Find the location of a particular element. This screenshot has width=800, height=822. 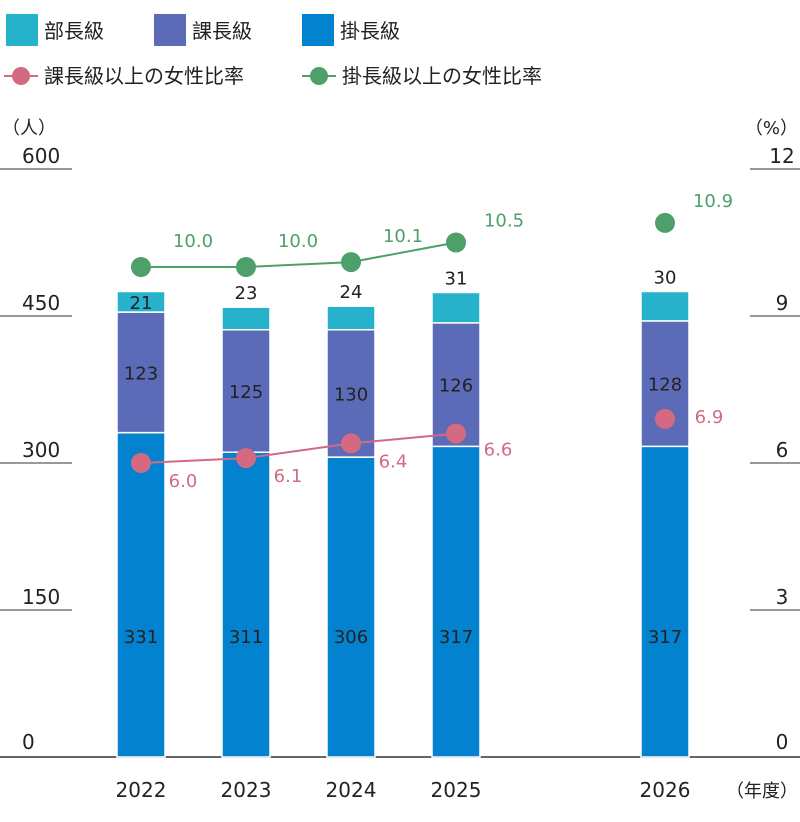

ratio-value-label: 6.1 is located at coordinates (288, 476).